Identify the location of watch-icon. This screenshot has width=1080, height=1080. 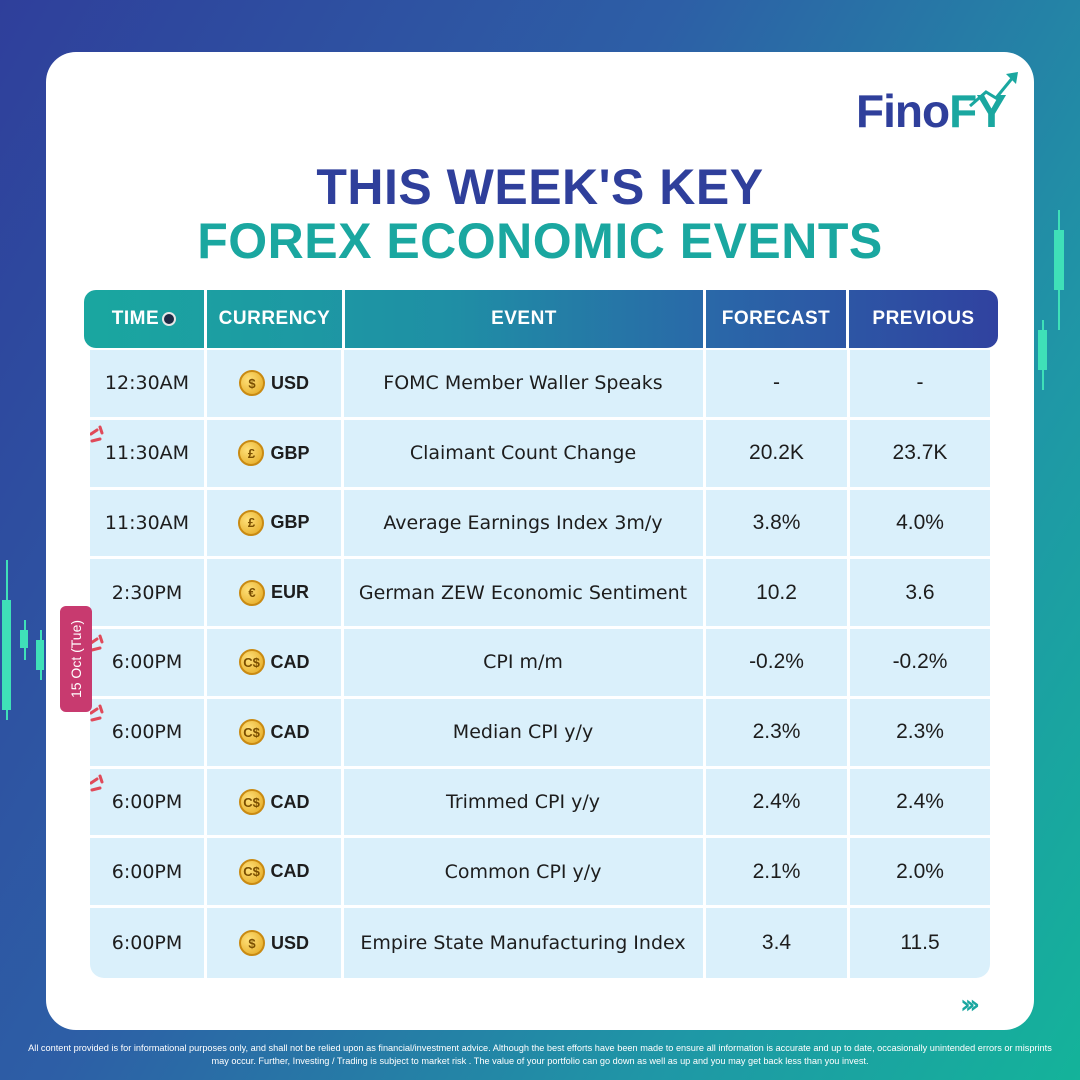
(169, 319).